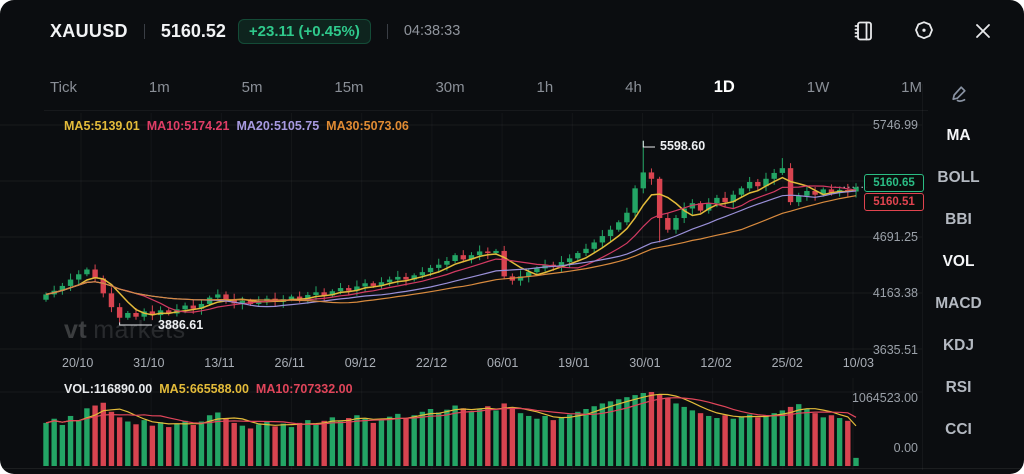 The image size is (1024, 474). Describe the element at coordinates (360, 363) in the screenshot. I see `date-tick: 09/12` at that location.